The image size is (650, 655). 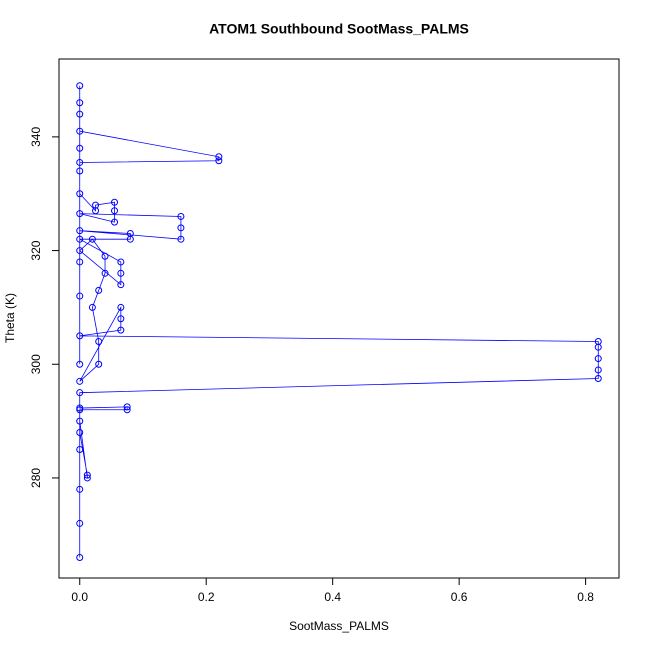 I want to click on y-tick-label: 320, so click(x=36, y=250).